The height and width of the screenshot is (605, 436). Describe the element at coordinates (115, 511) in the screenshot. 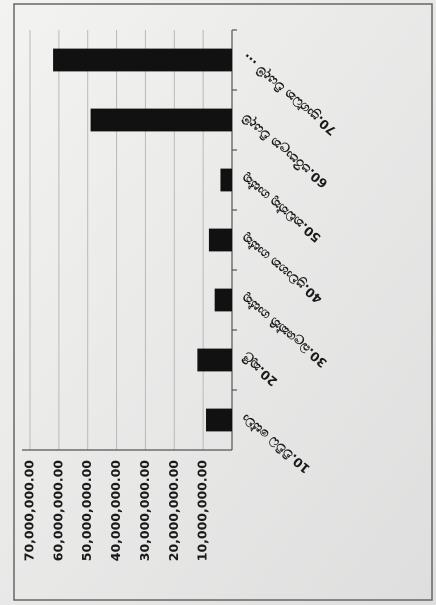

I see `y-tick-label: 40,000,000.00` at that location.